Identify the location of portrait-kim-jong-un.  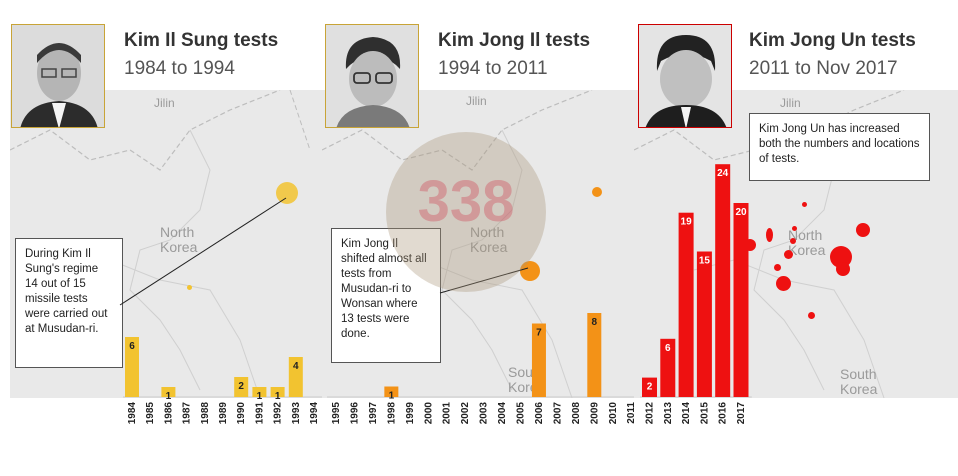
(685, 76).